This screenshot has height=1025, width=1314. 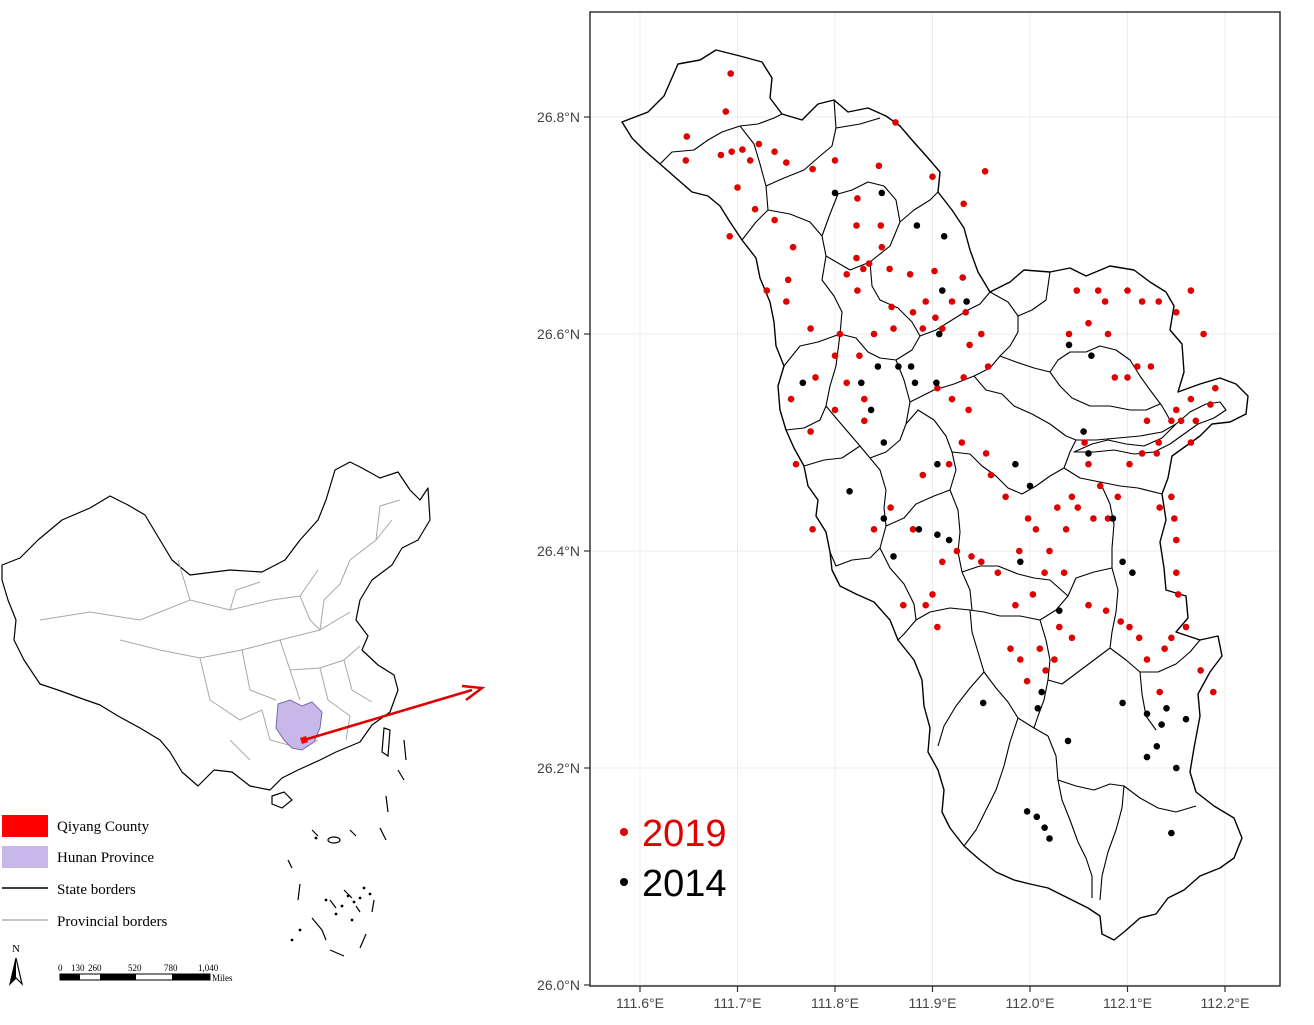 What do you see at coordinates (640, 1003) in the screenshot?
I see `x-tick-label: 111.6°E` at bounding box center [640, 1003].